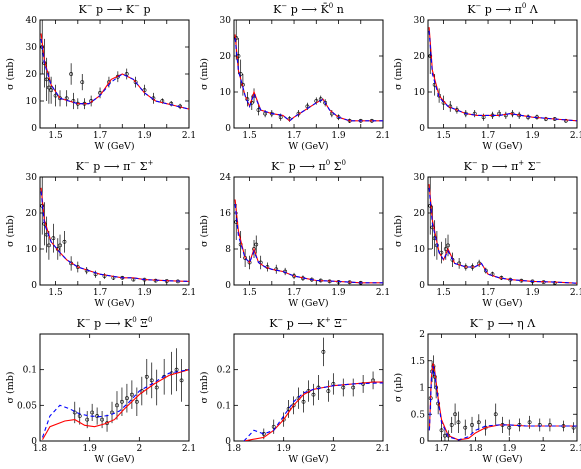 Image resolution: width=581 pixels, height=469 pixels. I want to click on title-superscript: +, so click(521, 163).